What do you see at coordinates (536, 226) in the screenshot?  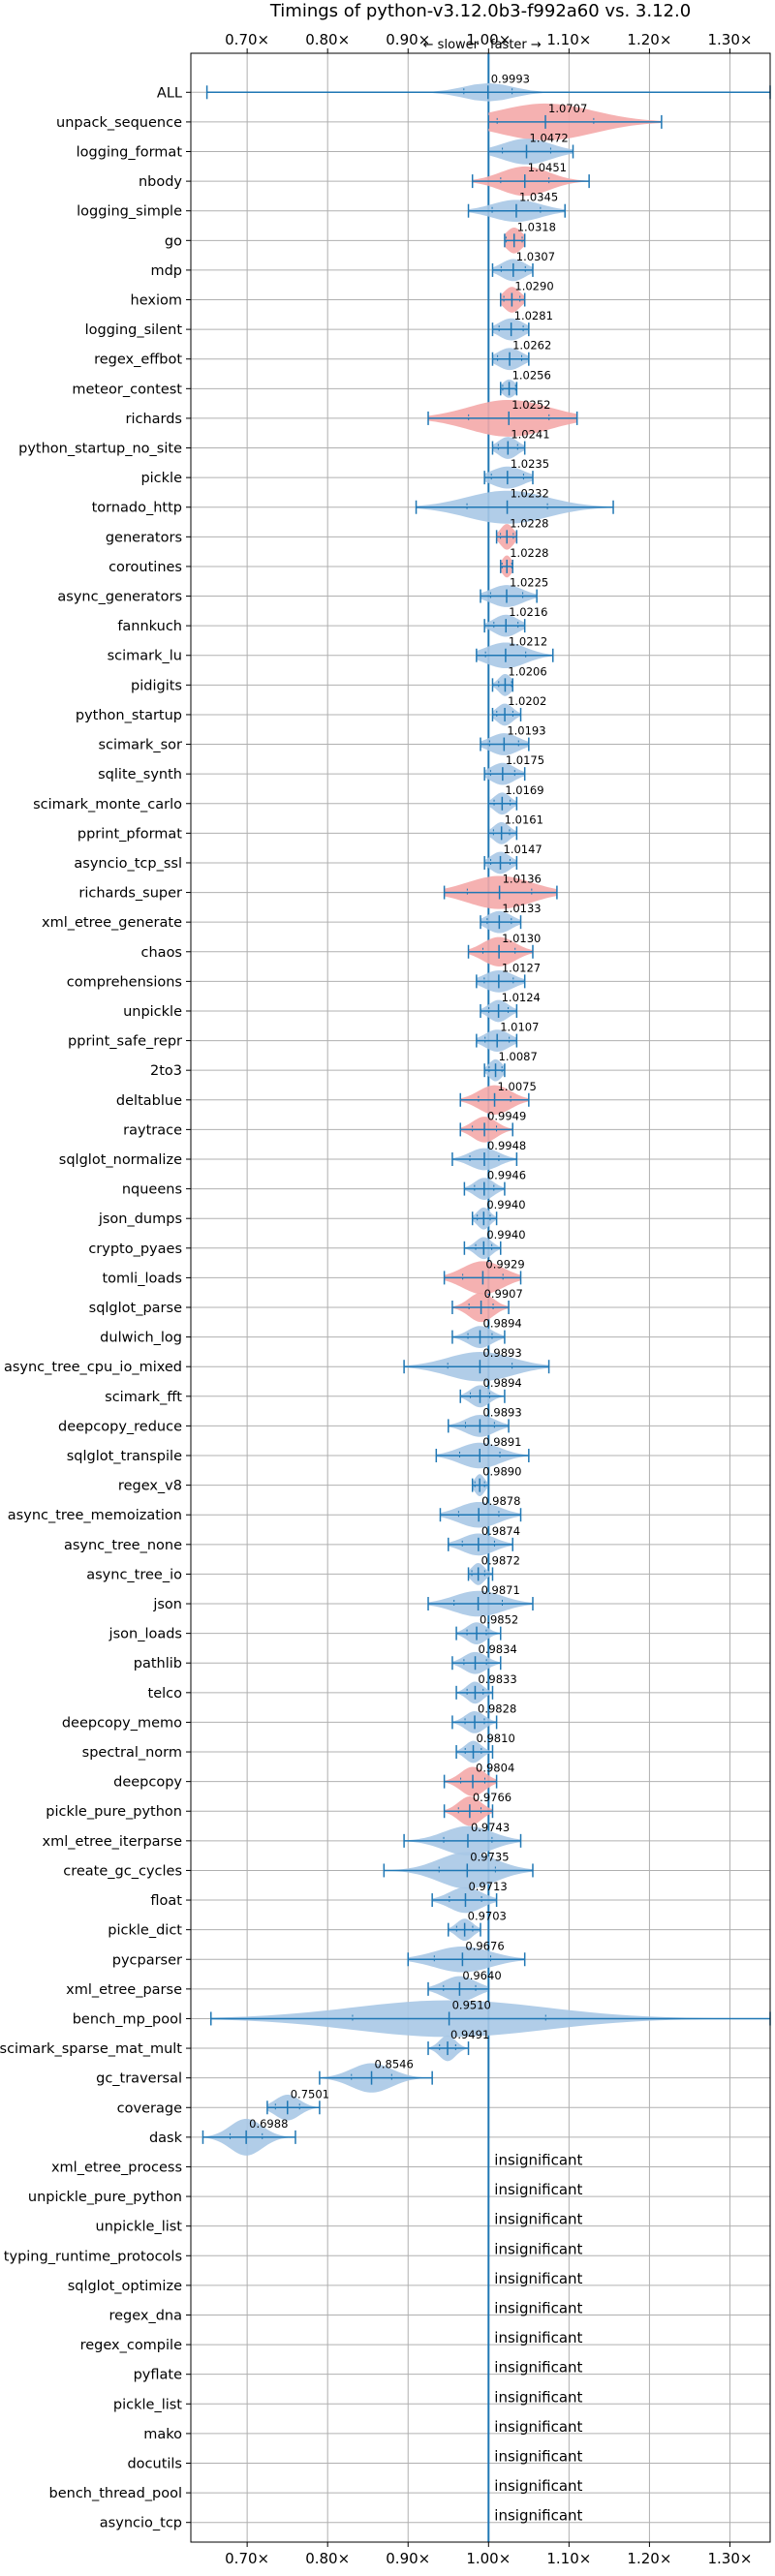 I see `value-label: 1.0318` at bounding box center [536, 226].